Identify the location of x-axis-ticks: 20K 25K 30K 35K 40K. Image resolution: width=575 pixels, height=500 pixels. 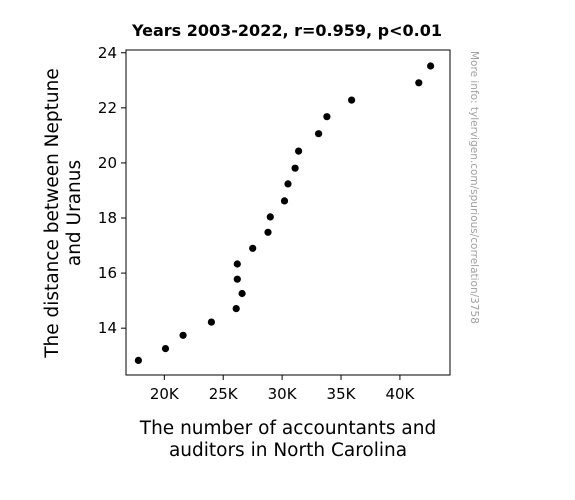
(283, 389).